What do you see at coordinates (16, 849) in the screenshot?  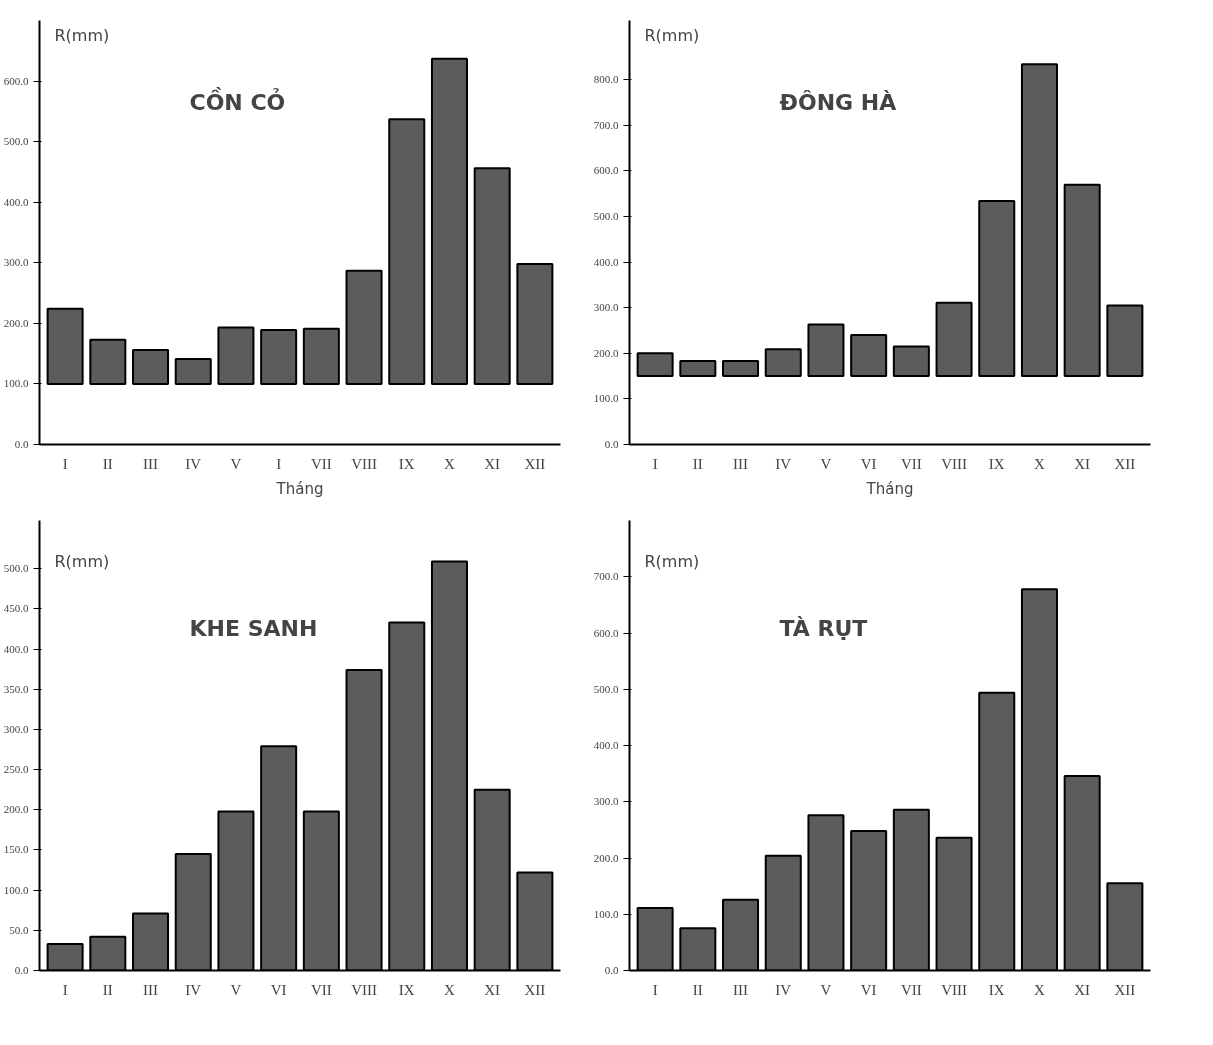 I see `y-tick-label: 150.0` at bounding box center [16, 849].